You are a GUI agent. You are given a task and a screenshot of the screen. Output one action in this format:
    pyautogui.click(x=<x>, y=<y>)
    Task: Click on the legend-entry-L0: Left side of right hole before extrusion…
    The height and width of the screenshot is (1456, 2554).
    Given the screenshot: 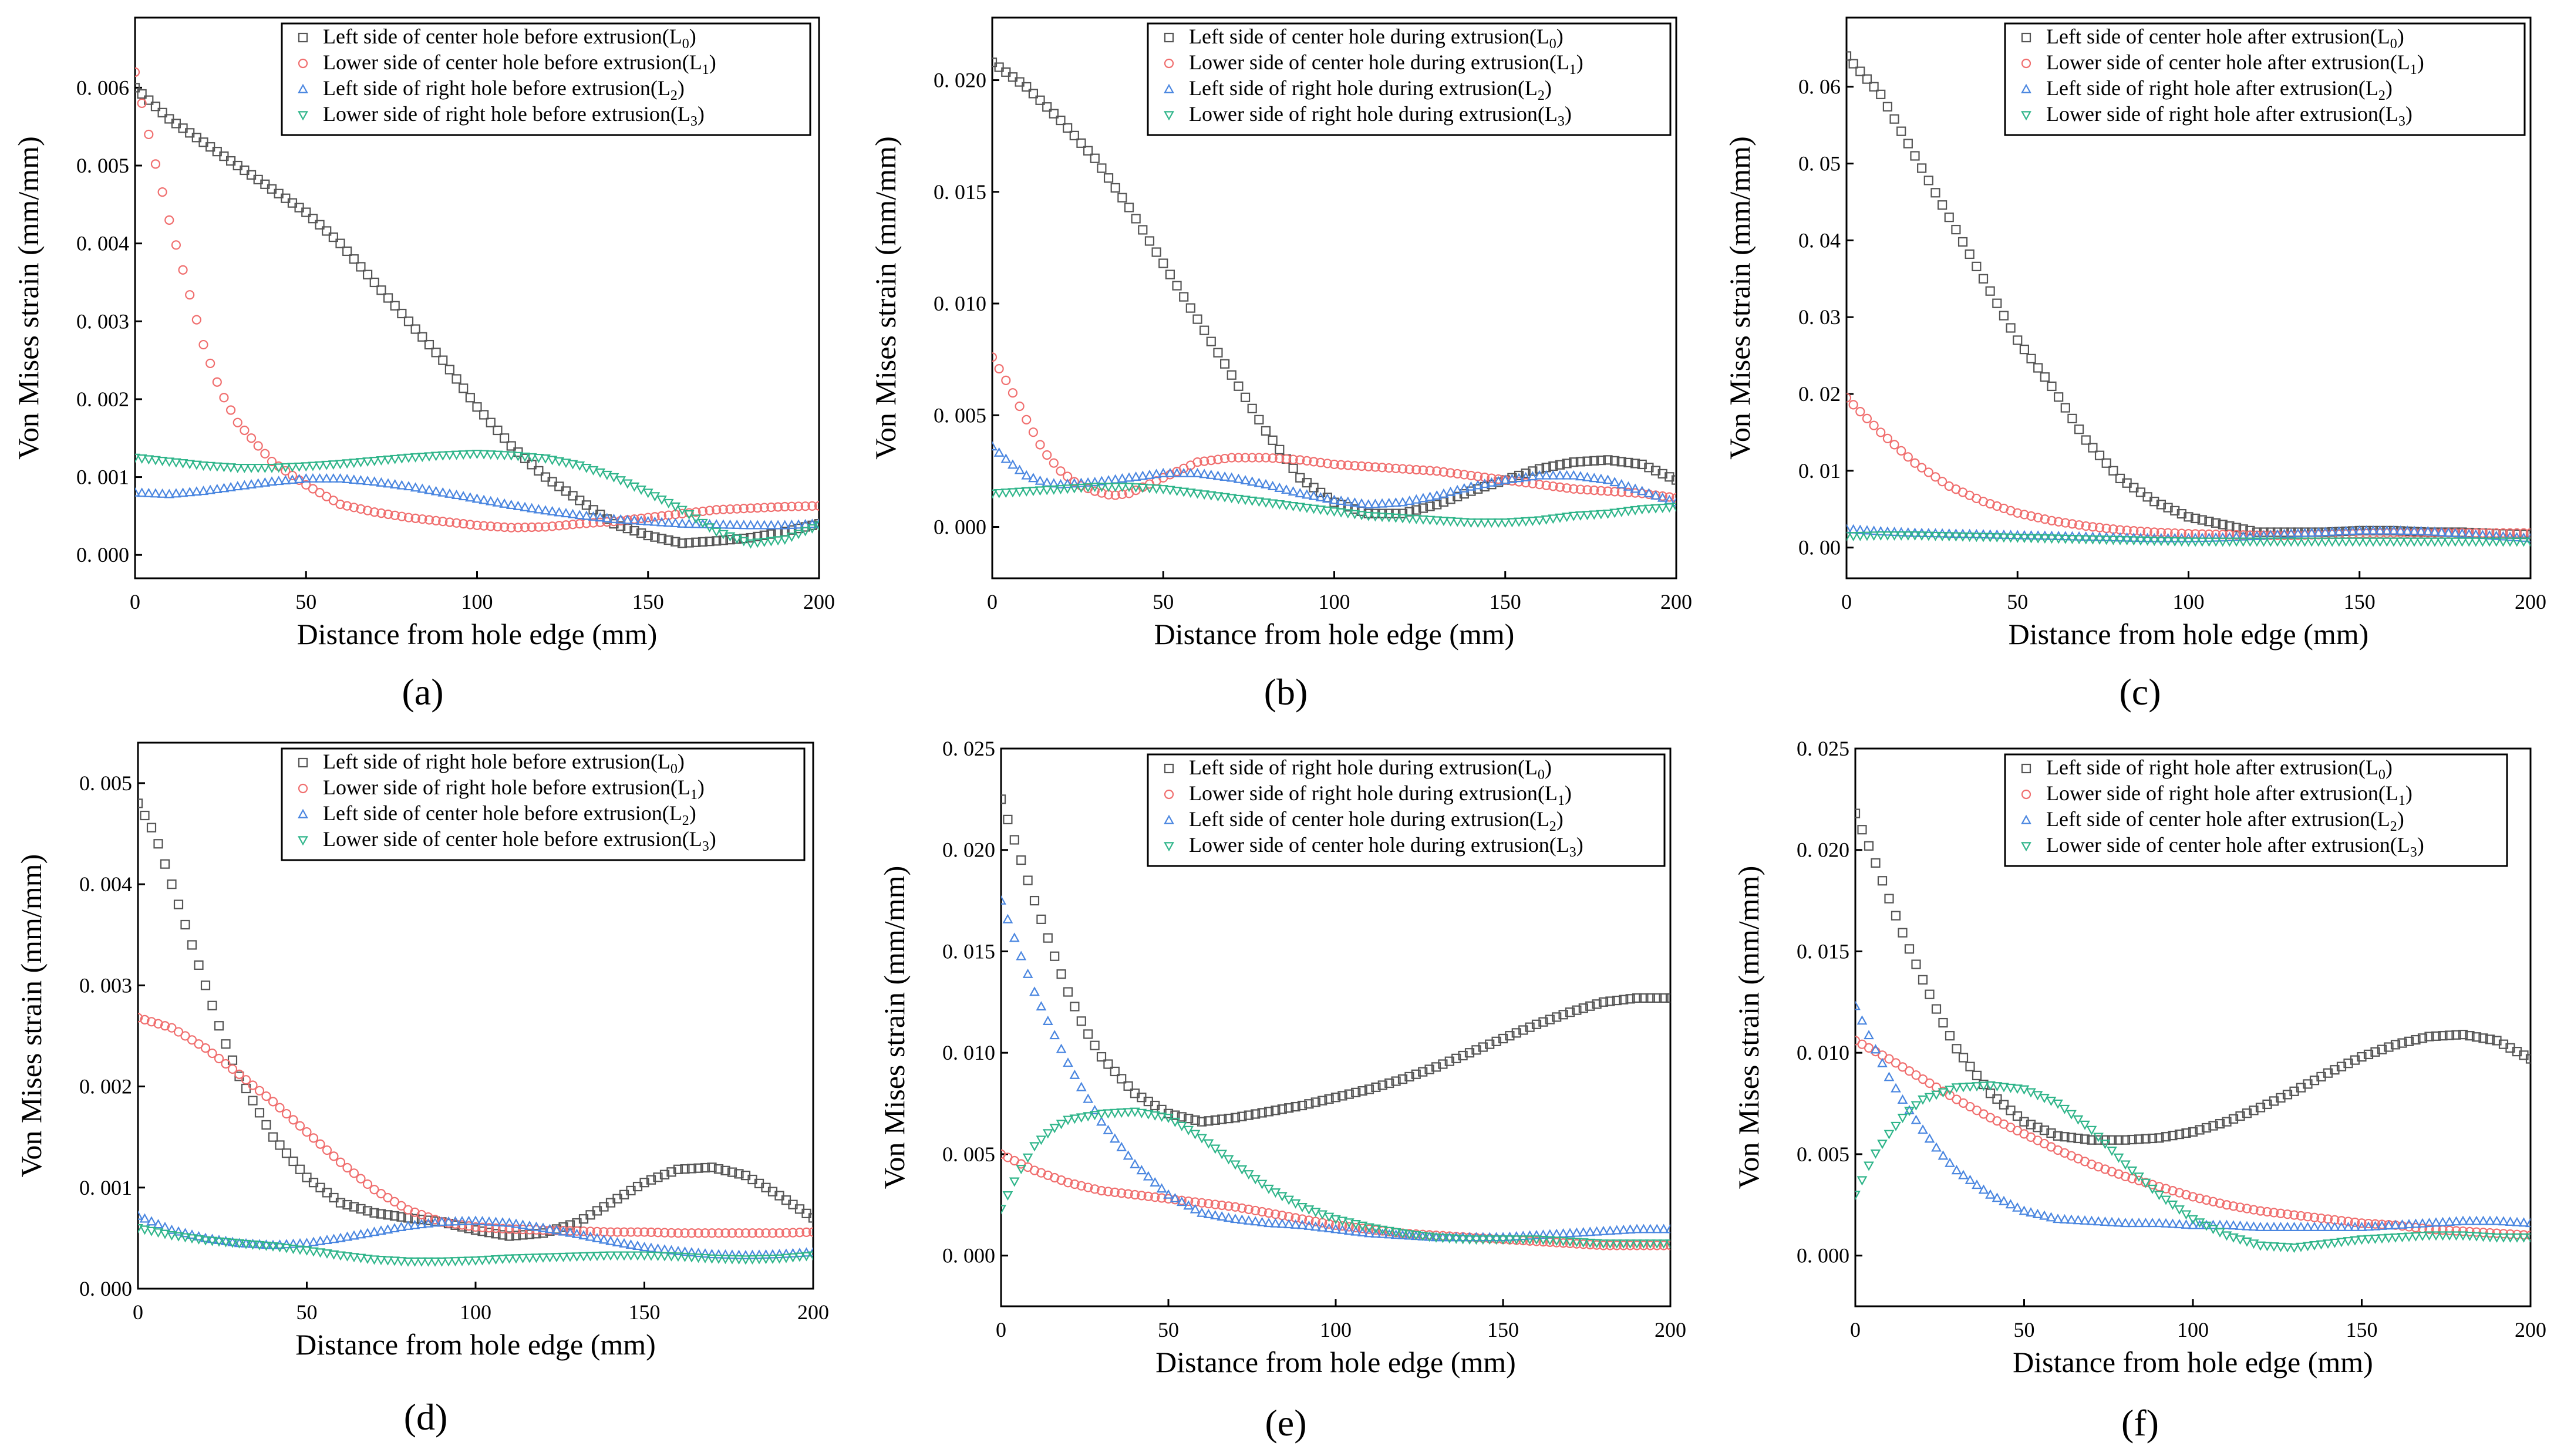 What is the action you would take?
    pyautogui.click(x=504, y=763)
    